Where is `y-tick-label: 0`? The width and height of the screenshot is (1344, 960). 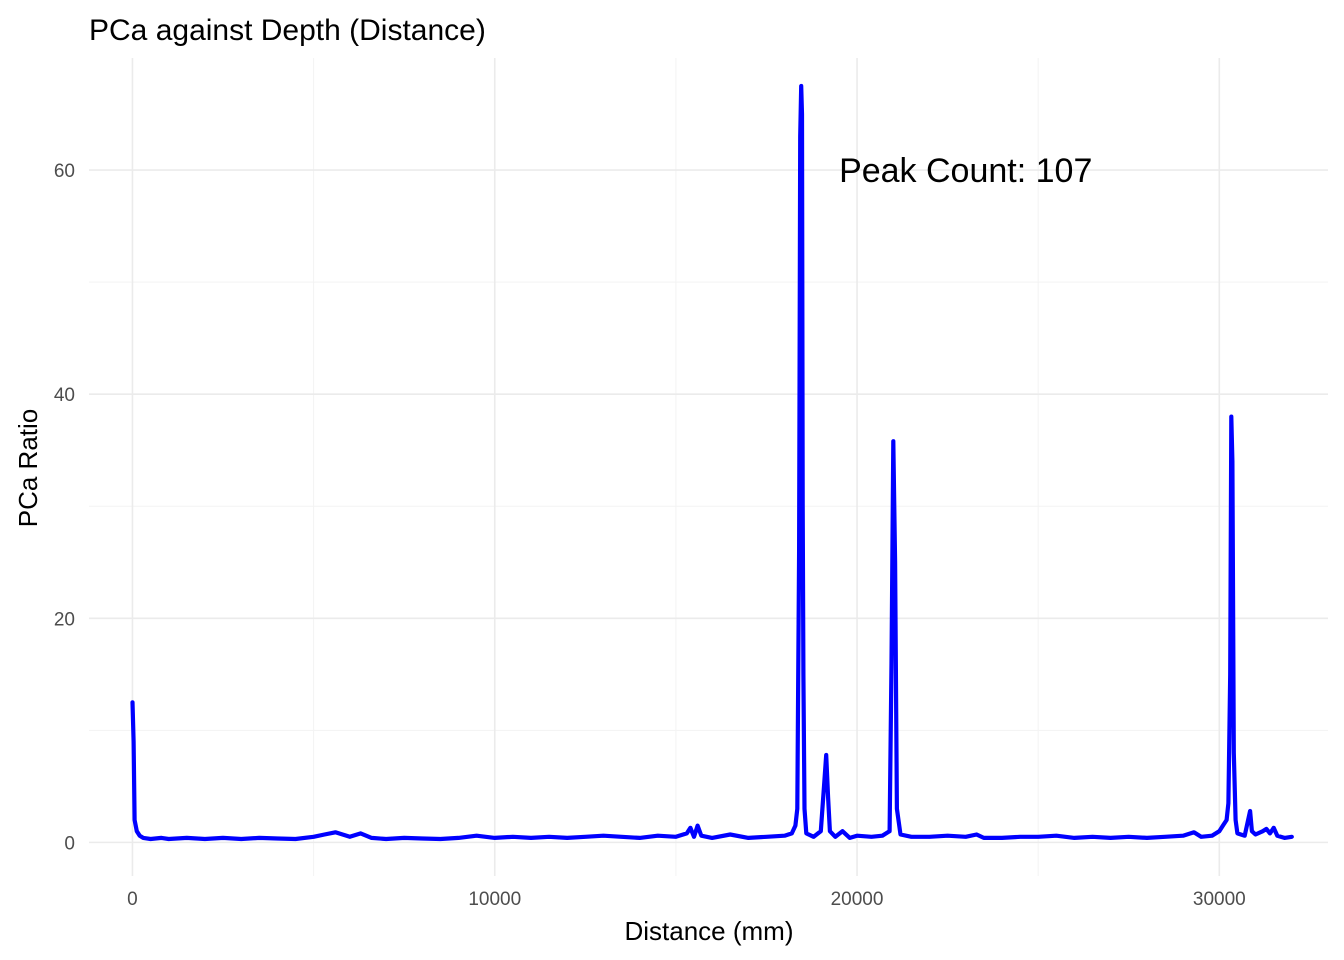
y-tick-label: 0 is located at coordinates (69, 843).